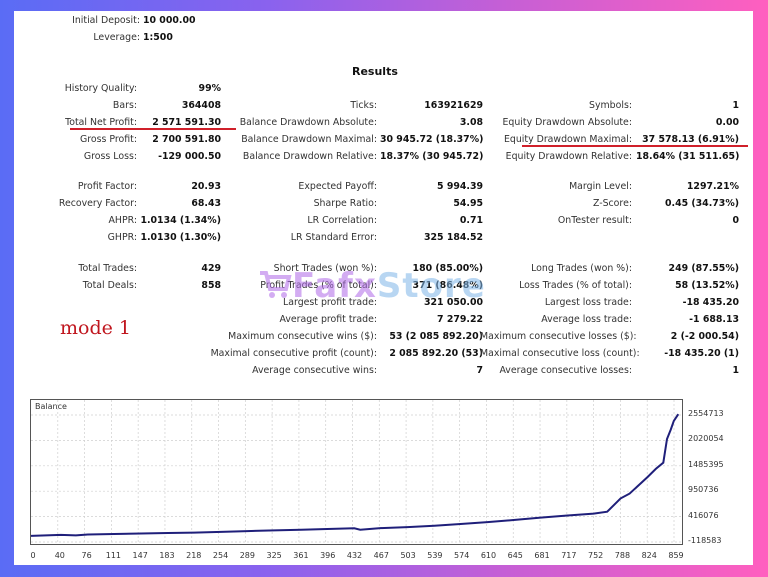 This screenshot has height=577, width=768. What do you see at coordinates (328, 555) in the screenshot?
I see `x-axis-tick-label: 396` at bounding box center [328, 555].